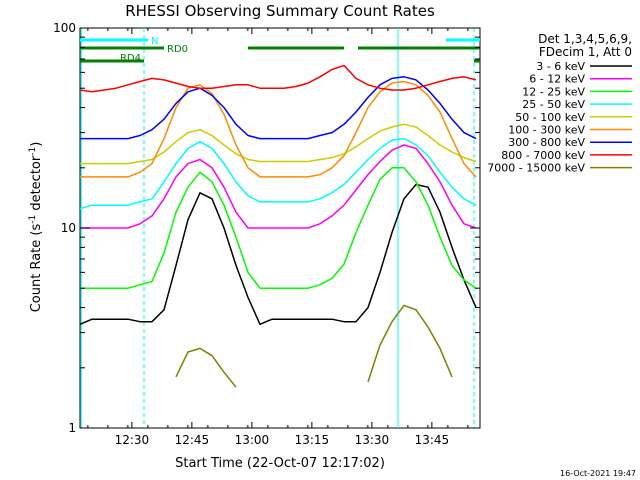 Image resolution: width=640 pixels, height=480 pixels. I want to click on series-line-300-800-kev, so click(278, 108).